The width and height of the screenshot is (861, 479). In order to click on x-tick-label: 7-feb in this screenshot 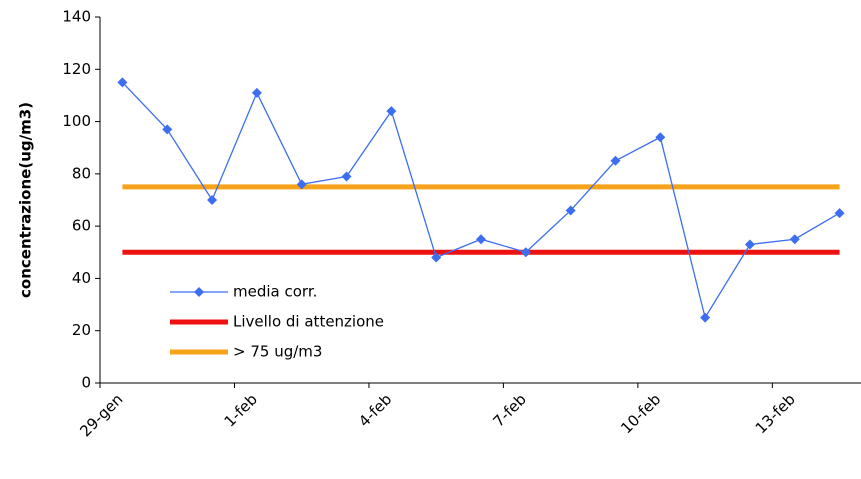, I will do `click(510, 410)`.